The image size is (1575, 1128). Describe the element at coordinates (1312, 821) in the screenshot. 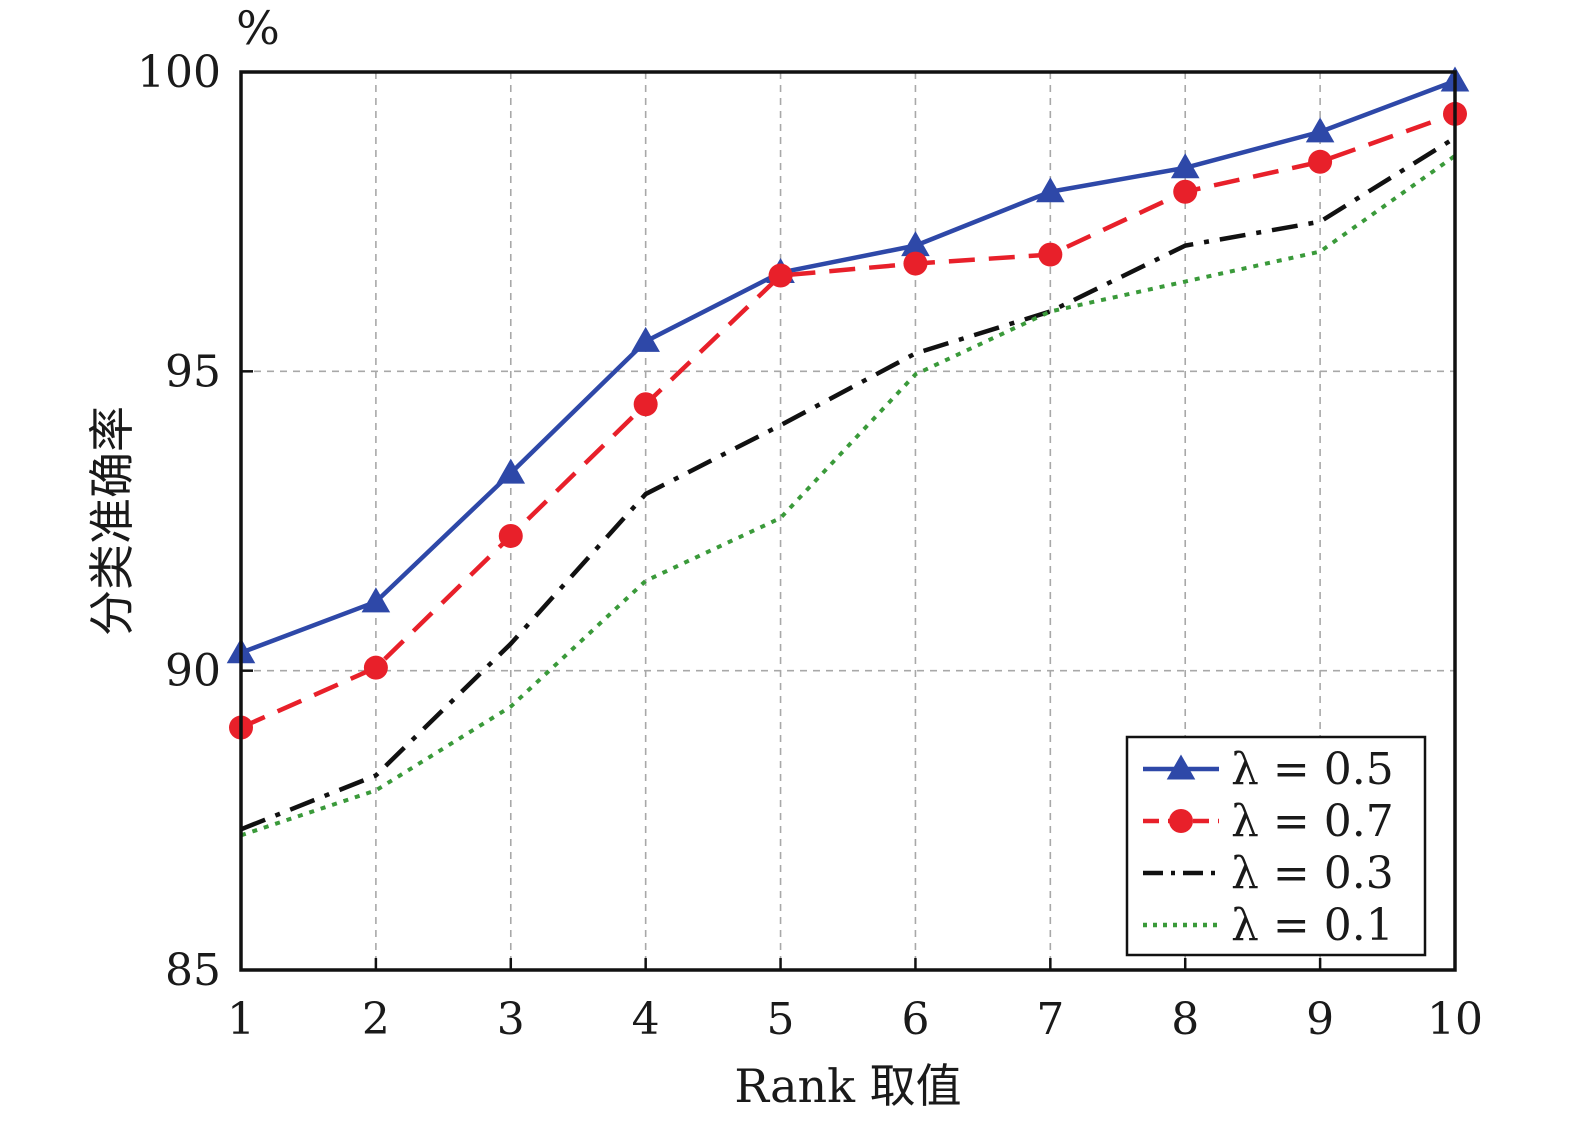

I see `legend-label: λ = 0.7` at that location.